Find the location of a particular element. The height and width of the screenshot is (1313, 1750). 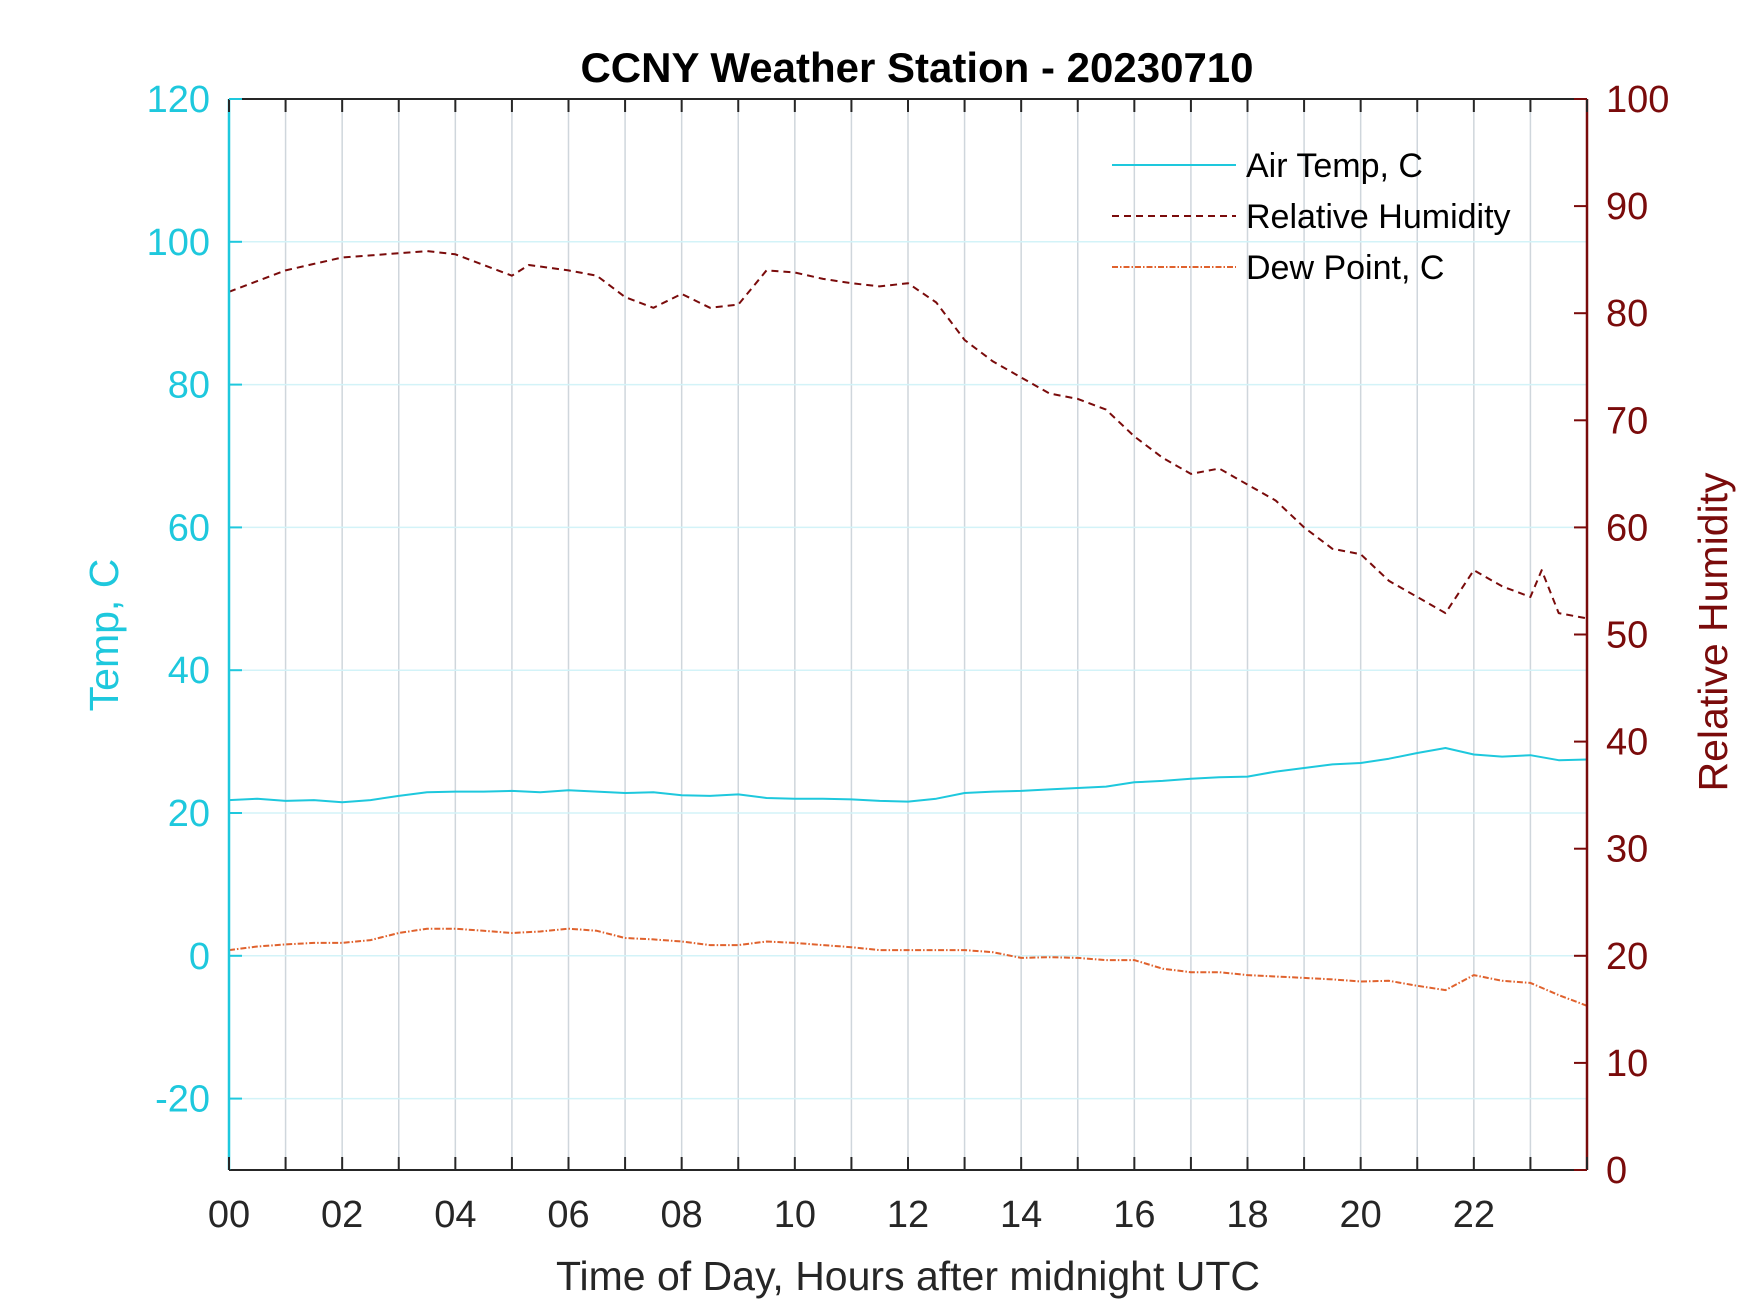

x-tick-label: 12 is located at coordinates (908, 1215).